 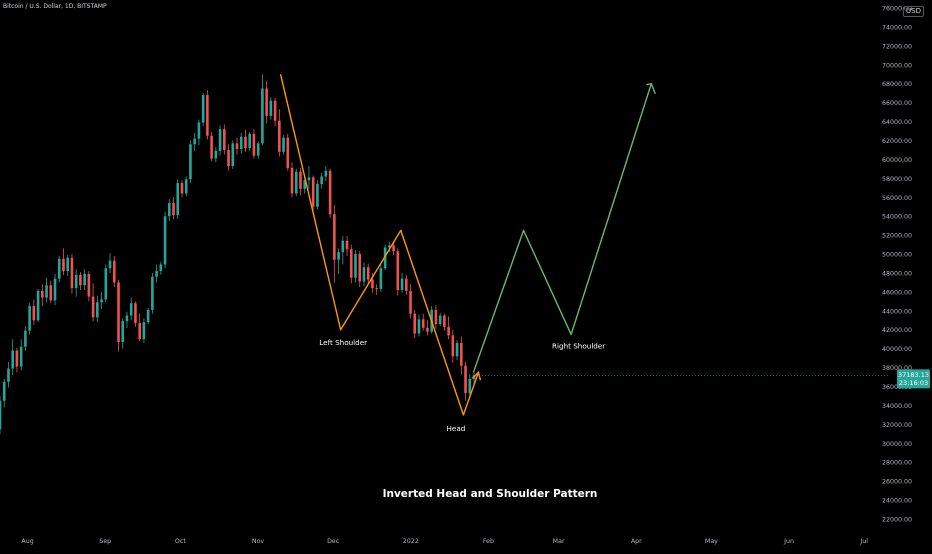 I want to click on currency-badge: USD, so click(x=913, y=11).